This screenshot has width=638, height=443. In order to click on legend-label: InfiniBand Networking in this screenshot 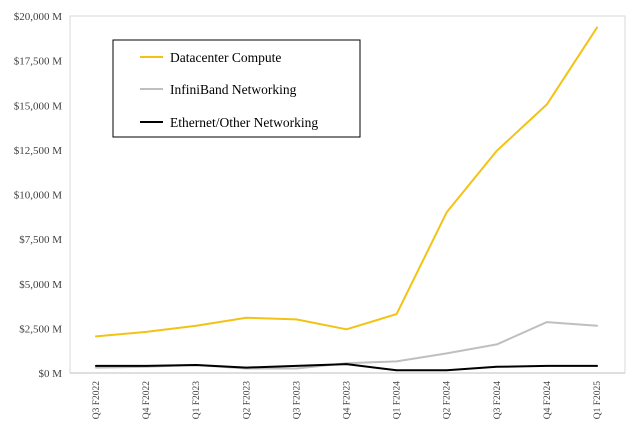, I will do `click(233, 89)`.